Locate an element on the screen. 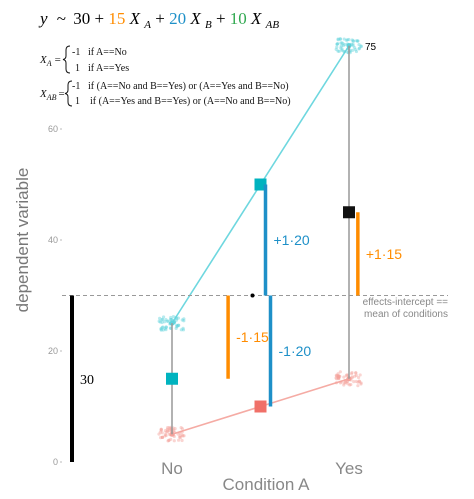  intercept-annotation-line-2: mean of conditions is located at coordinates (406, 314).